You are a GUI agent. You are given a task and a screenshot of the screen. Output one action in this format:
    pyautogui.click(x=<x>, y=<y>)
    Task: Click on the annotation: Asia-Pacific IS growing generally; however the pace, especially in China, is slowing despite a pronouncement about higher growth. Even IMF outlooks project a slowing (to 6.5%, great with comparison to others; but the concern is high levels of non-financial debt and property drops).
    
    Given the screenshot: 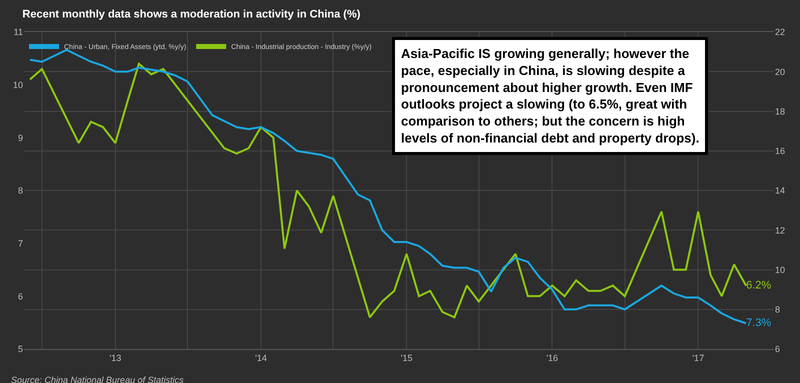 What is the action you would take?
    pyautogui.click(x=550, y=96)
    